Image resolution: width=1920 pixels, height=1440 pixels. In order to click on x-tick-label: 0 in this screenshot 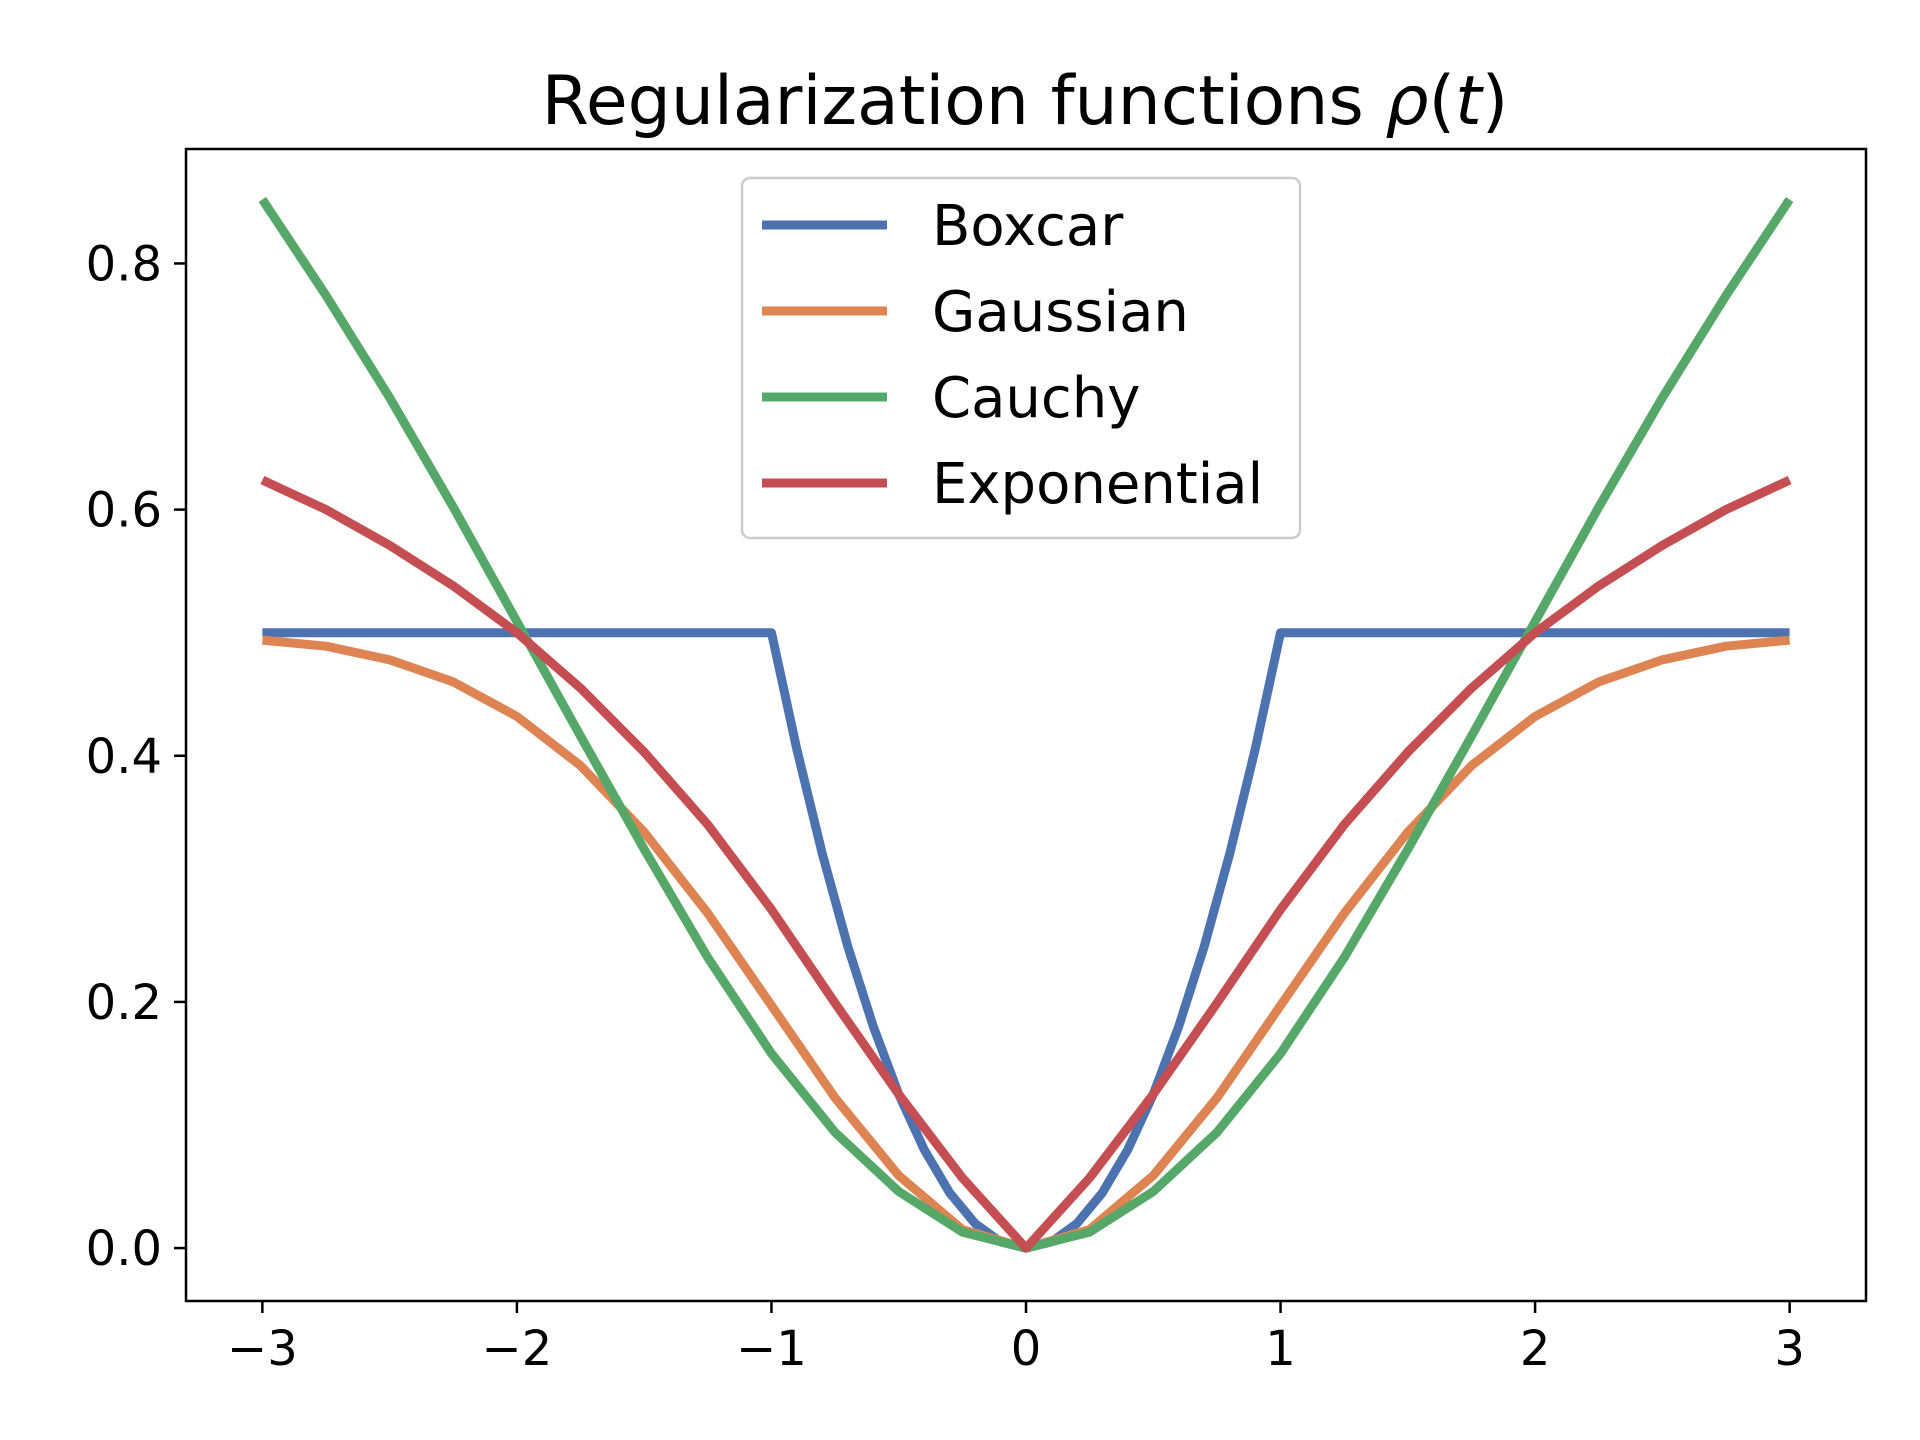, I will do `click(1026, 1349)`.